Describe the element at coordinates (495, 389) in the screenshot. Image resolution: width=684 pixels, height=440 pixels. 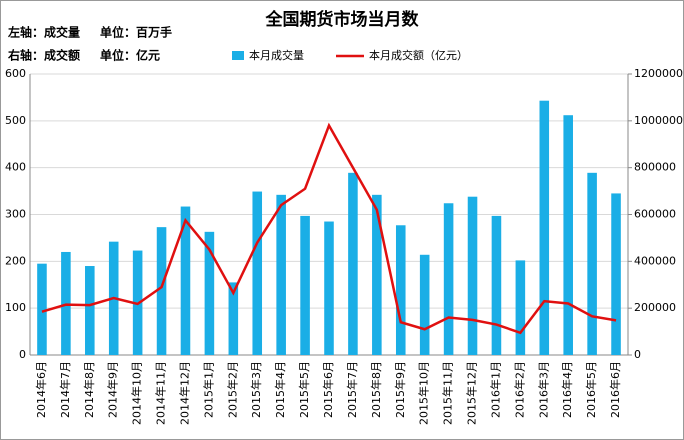
I see `x-tick-label: 2016年1月` at that location.